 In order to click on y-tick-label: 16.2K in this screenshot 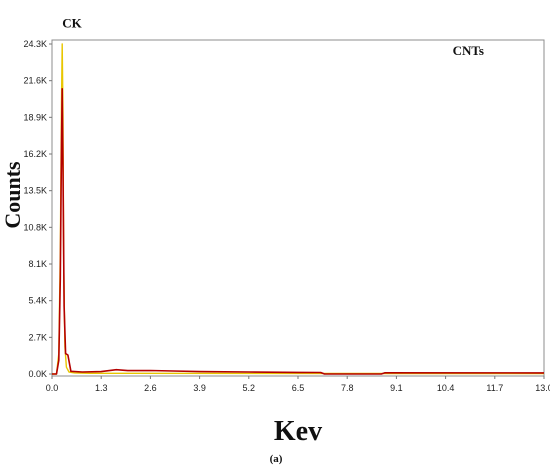, I will do `click(35, 154)`.